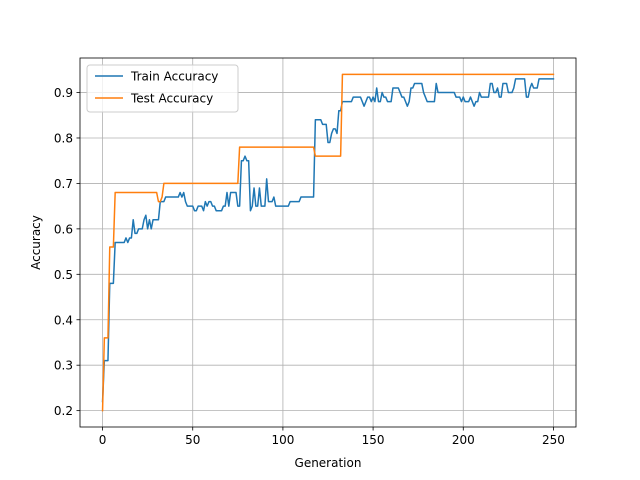  I want to click on x-tick-label: 50, so click(192, 440).